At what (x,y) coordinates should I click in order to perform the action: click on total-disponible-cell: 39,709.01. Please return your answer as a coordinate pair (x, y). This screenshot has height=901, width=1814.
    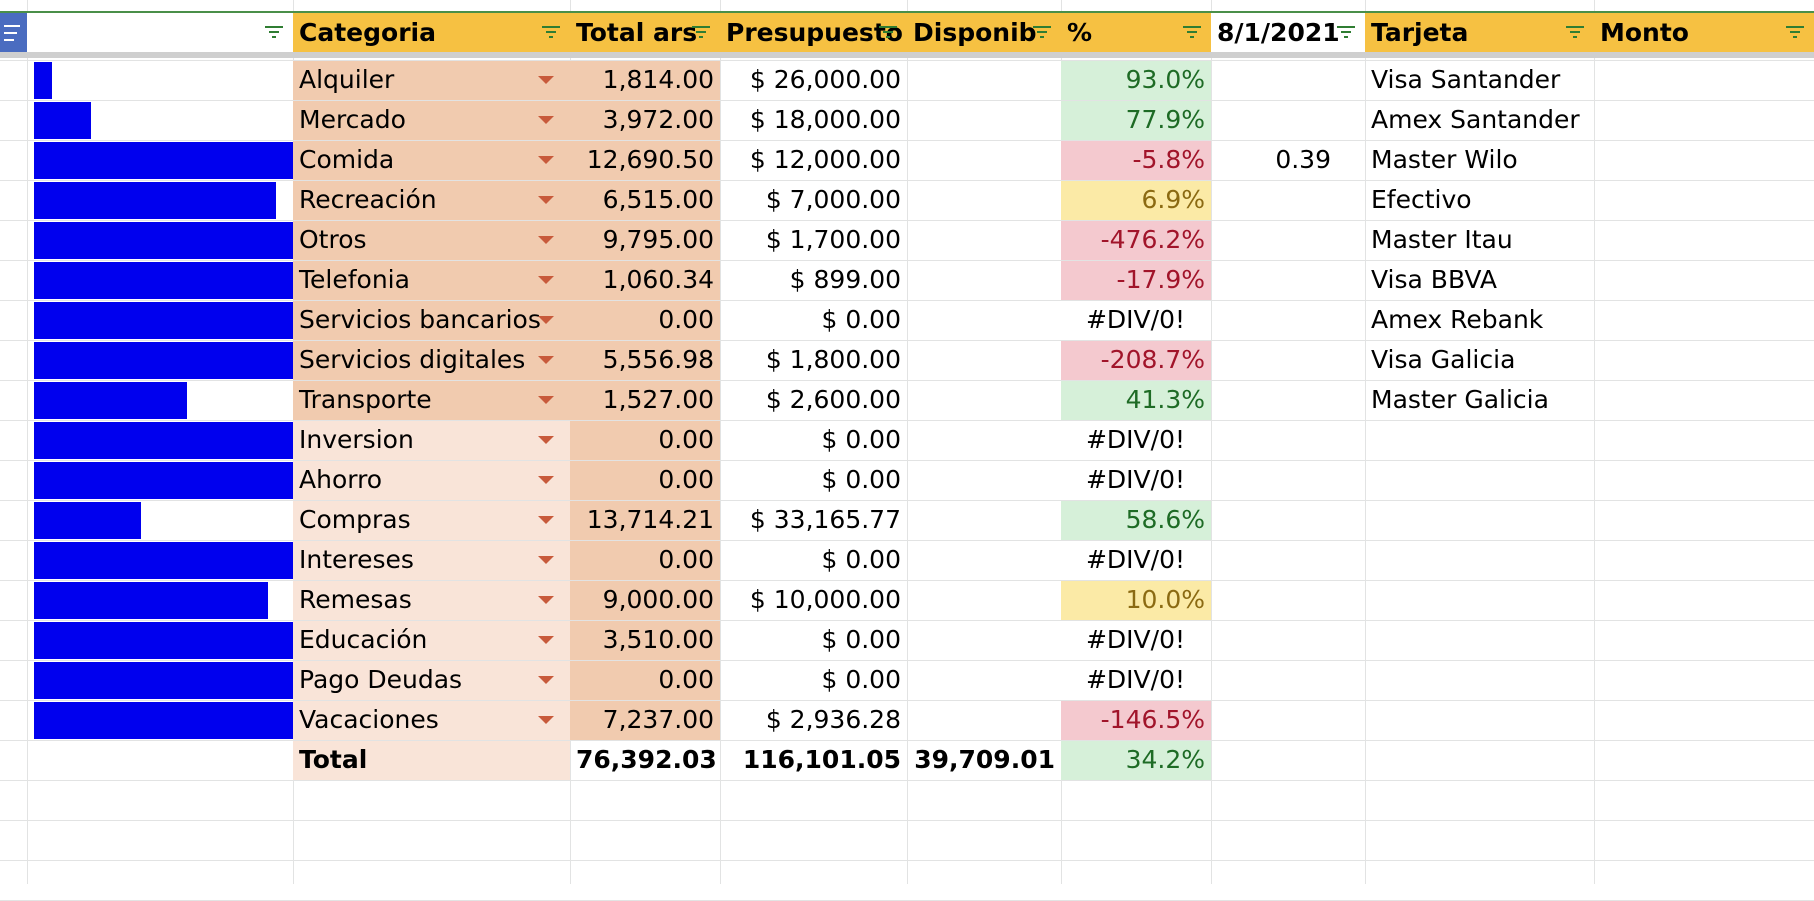
    Looking at the image, I should click on (984, 759).